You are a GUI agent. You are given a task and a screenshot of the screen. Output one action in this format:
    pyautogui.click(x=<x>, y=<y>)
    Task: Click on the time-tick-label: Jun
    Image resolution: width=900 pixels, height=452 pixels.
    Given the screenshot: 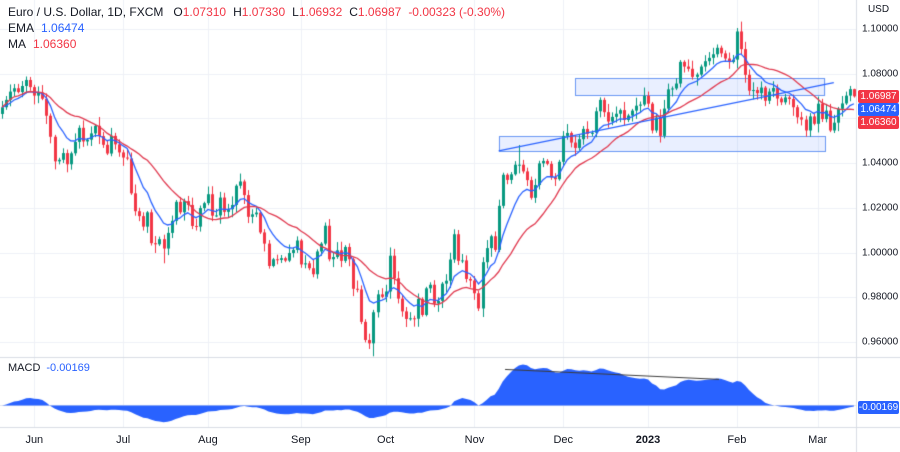 What is the action you would take?
    pyautogui.click(x=34, y=440)
    